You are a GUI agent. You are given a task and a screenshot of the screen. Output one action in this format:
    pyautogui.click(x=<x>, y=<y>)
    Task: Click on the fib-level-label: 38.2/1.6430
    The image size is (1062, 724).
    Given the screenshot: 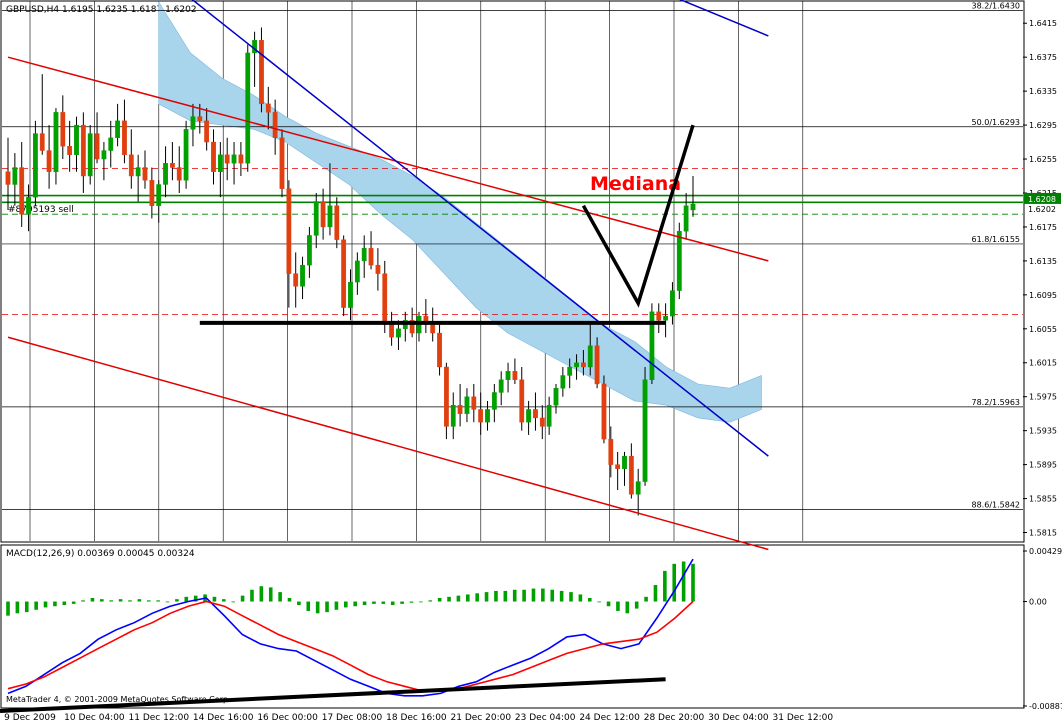 What is the action you would take?
    pyautogui.click(x=996, y=5)
    